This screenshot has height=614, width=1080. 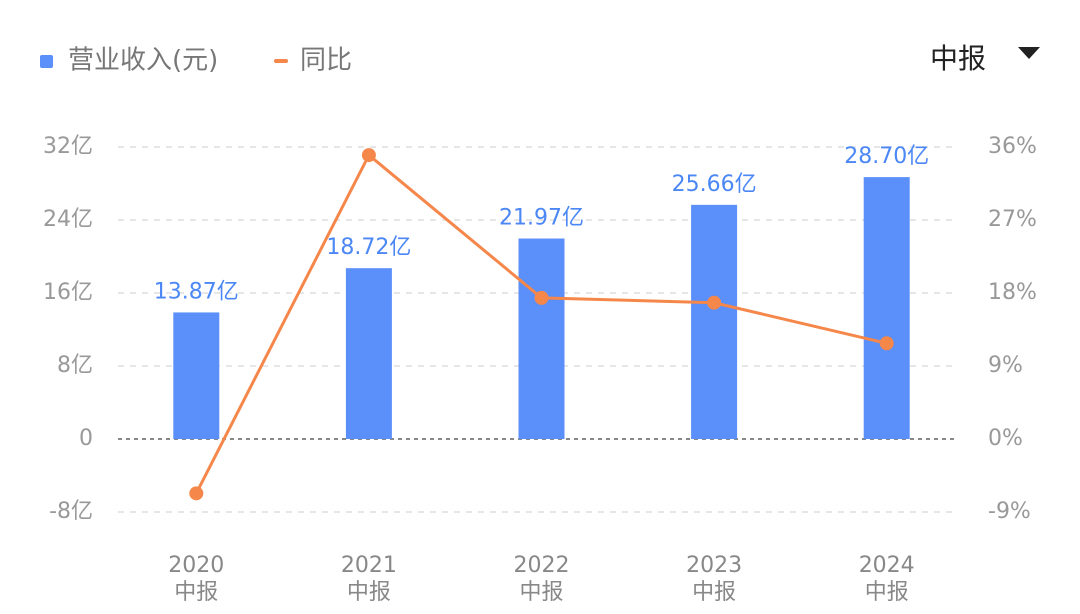 What do you see at coordinates (68, 292) in the screenshot?
I see `y-tick-label: 16亿` at bounding box center [68, 292].